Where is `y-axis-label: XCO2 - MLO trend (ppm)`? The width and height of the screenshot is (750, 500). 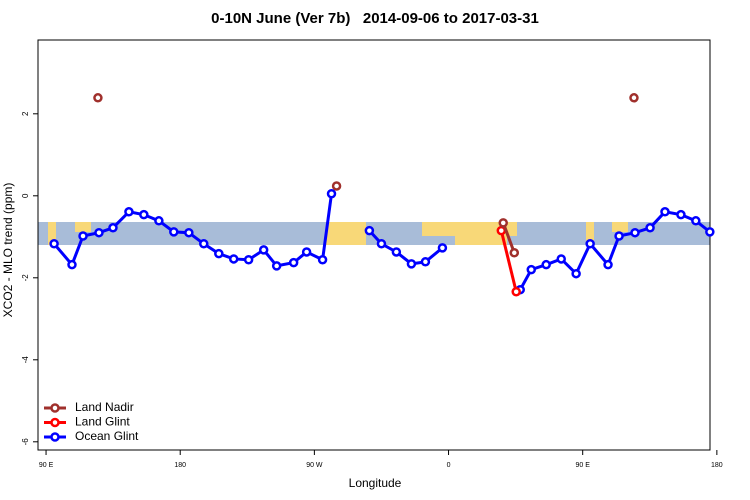 y-axis-label: XCO2 - MLO trend (ppm) is located at coordinates (8, 250).